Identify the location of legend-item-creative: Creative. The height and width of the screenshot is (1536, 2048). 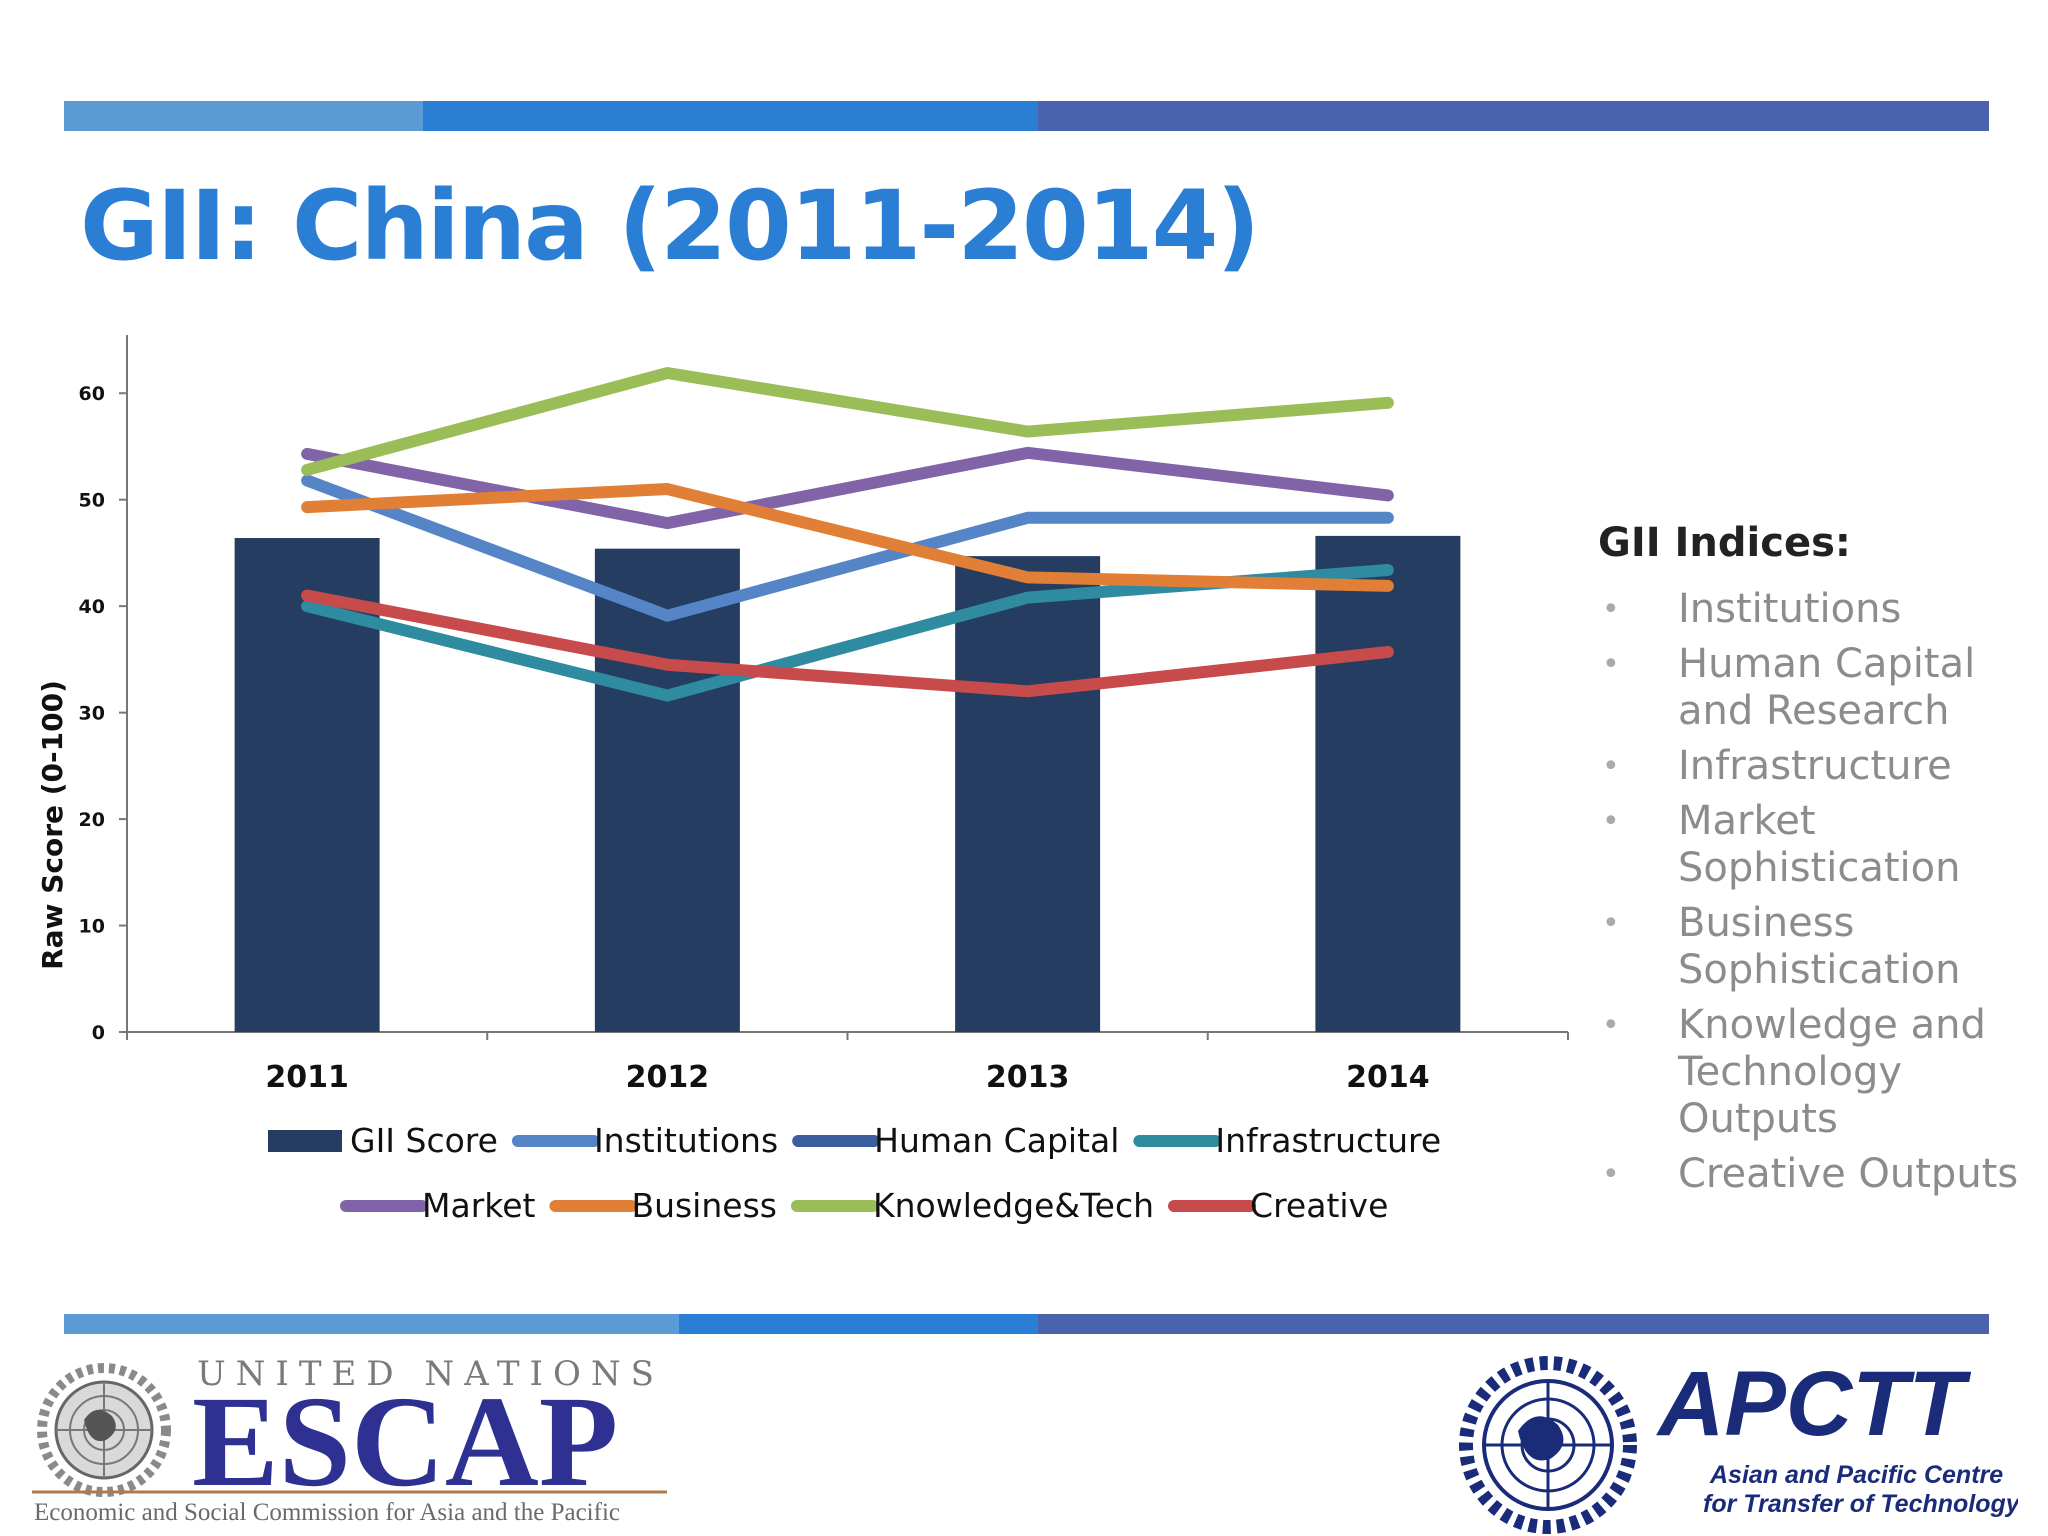
(1278, 1205).